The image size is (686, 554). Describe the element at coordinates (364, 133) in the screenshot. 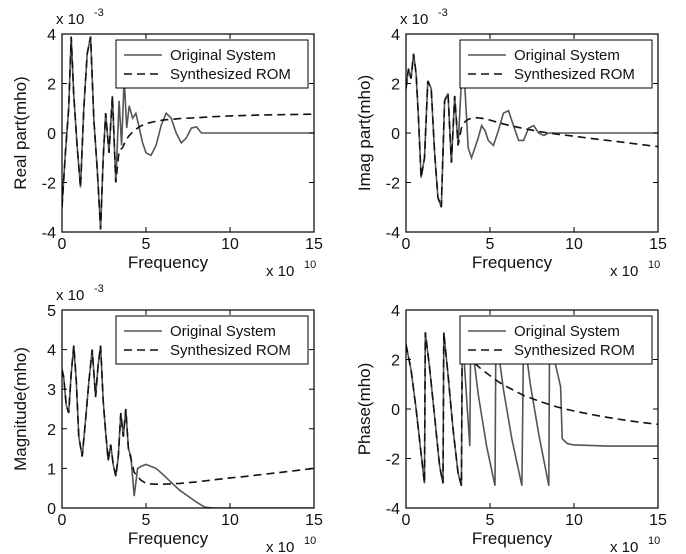

I see `y-axis-label: Imag part(mho)` at that location.